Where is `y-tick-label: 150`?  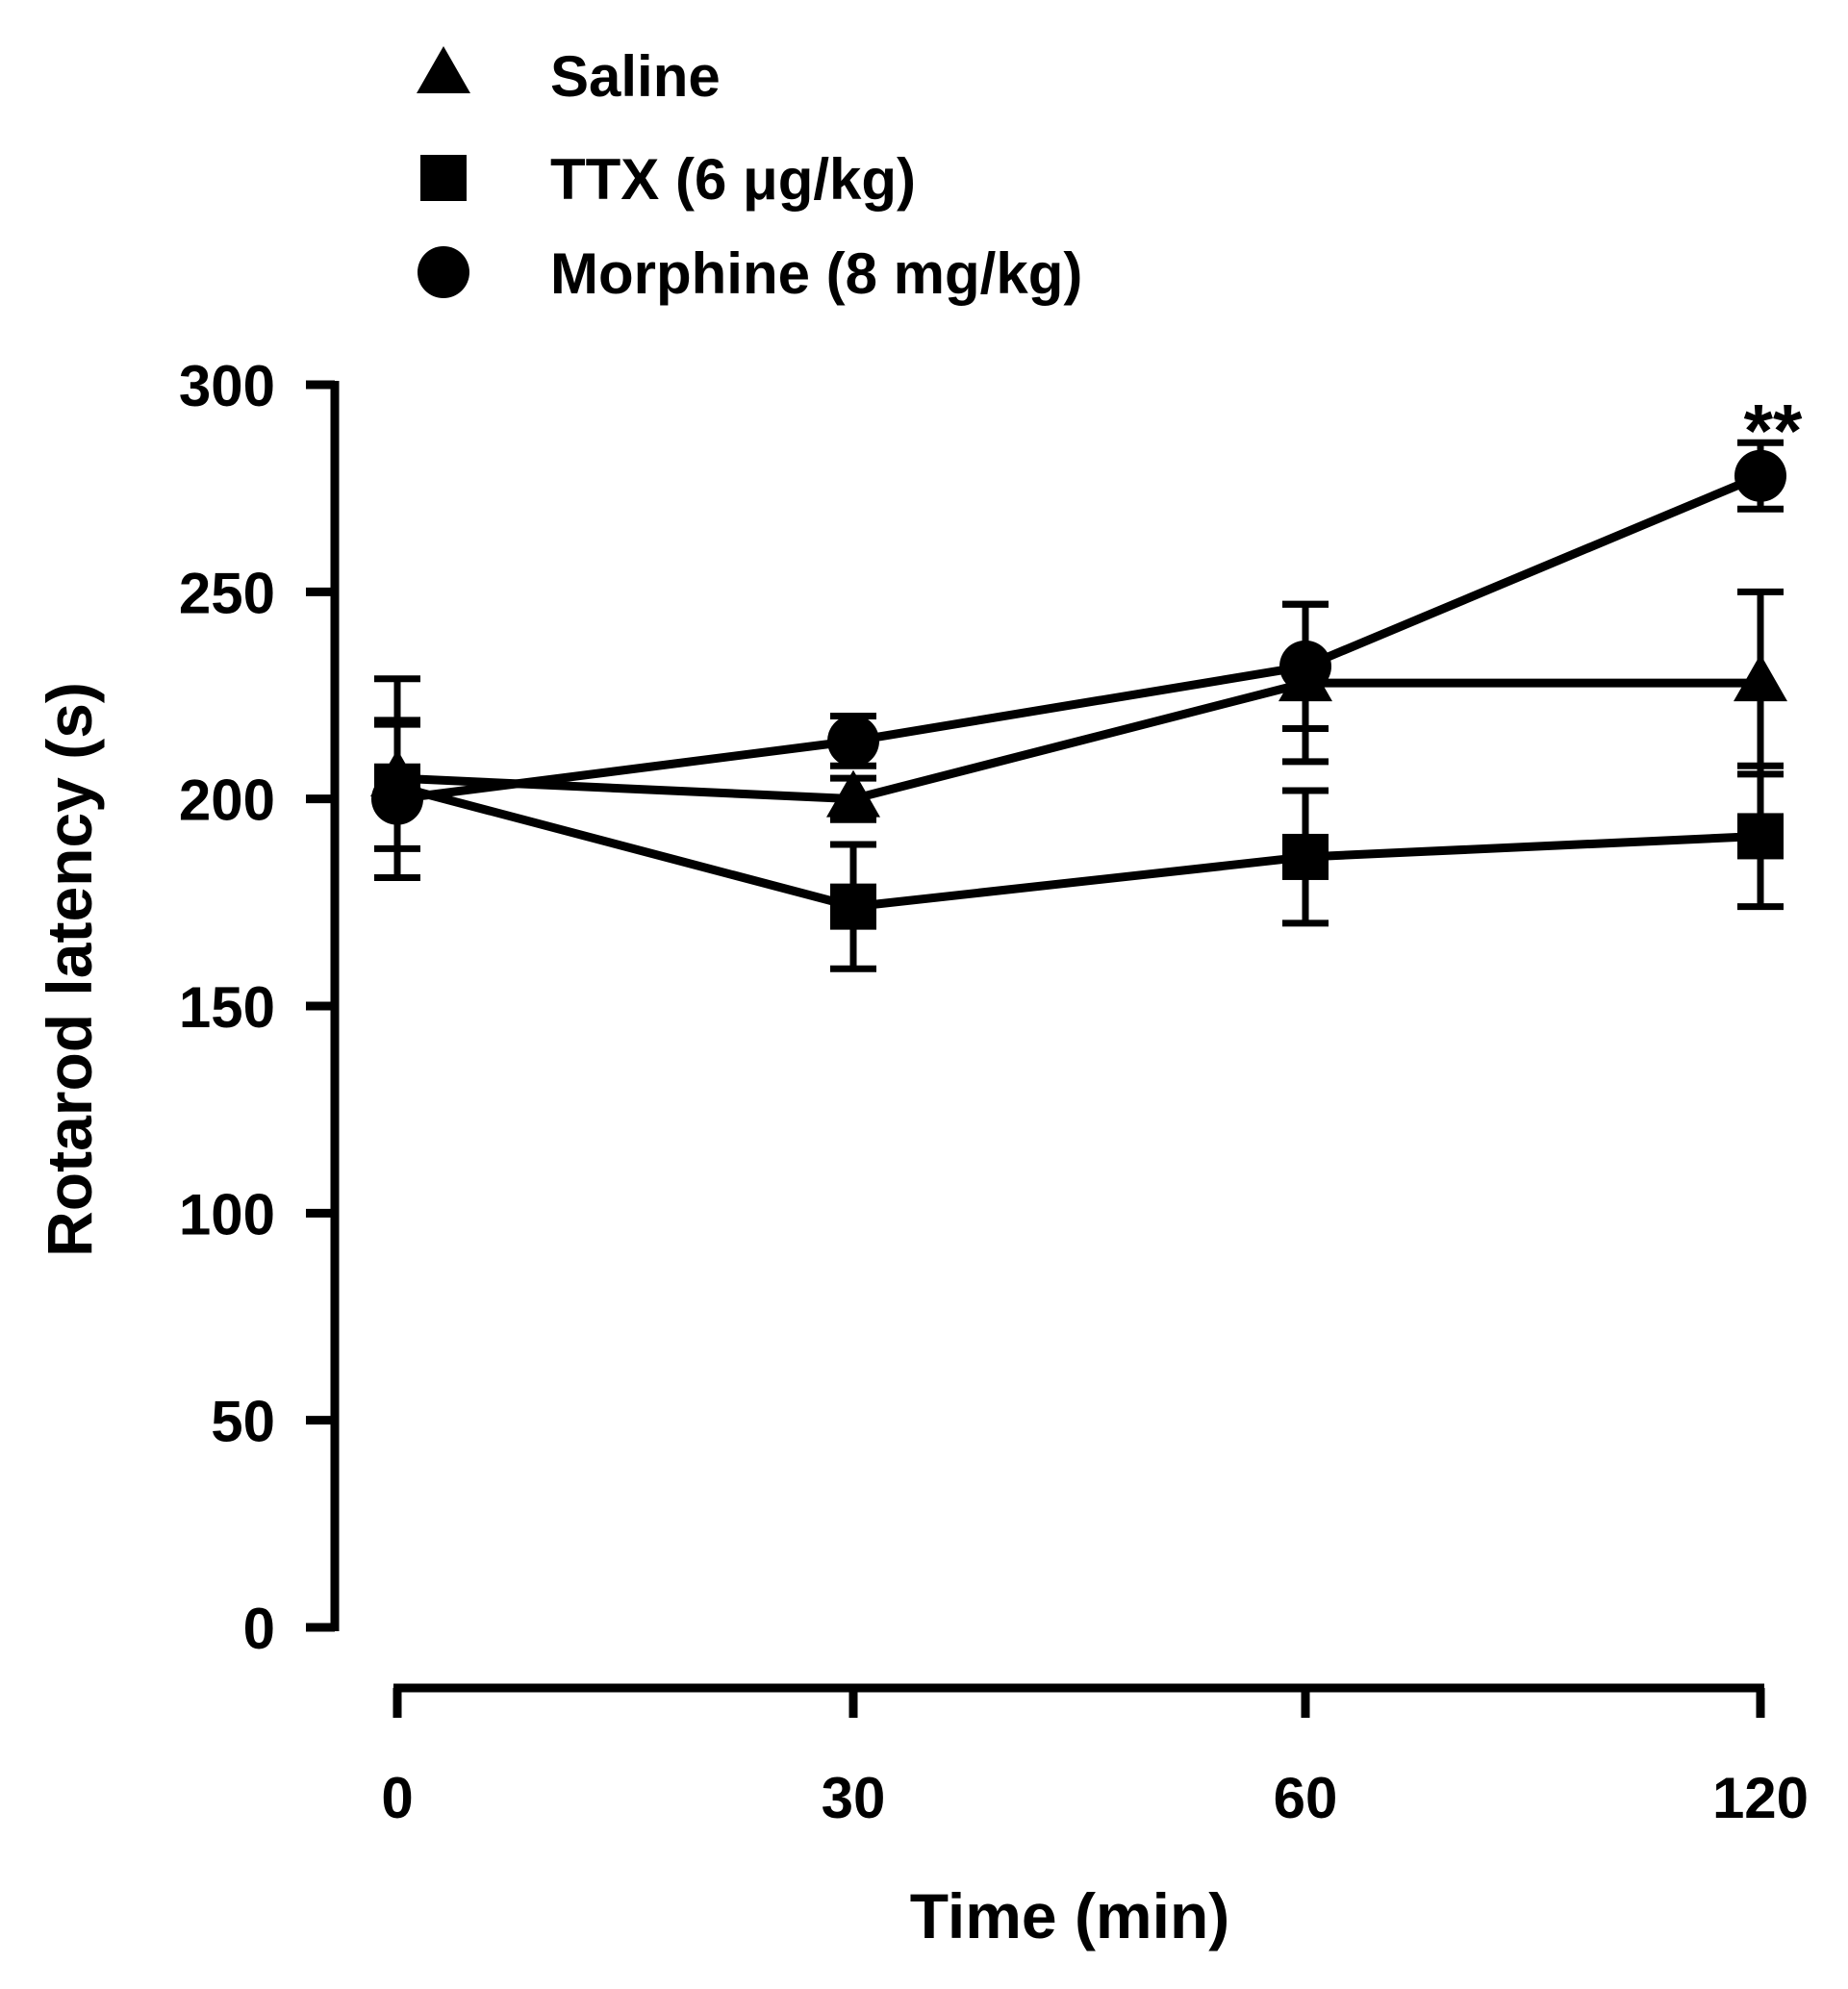
y-tick-label: 150 is located at coordinates (227, 1008).